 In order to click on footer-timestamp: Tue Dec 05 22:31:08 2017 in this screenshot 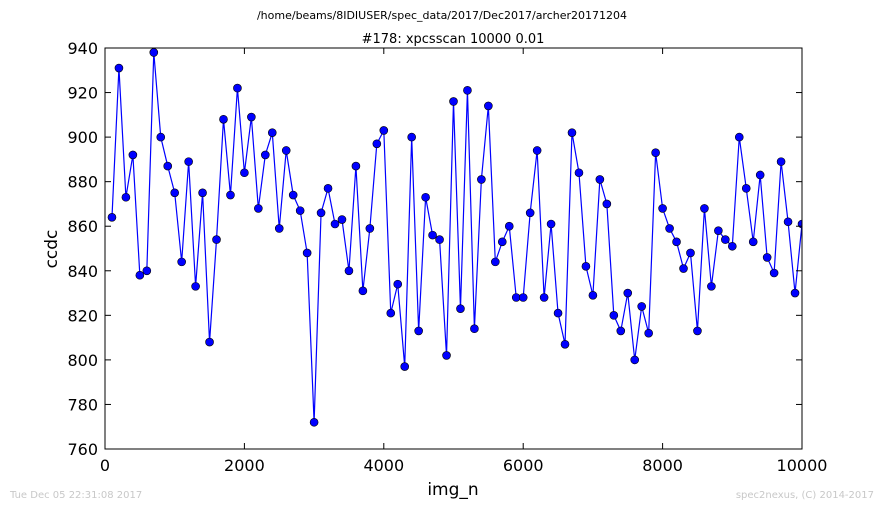, I will do `click(75, 495)`.